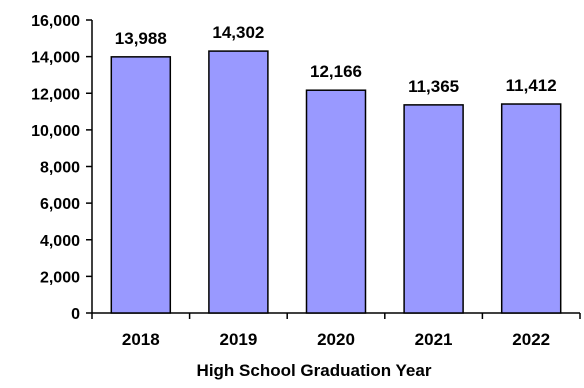 This screenshot has width=584, height=388. I want to click on y-tick-label: 10,000, so click(55, 131).